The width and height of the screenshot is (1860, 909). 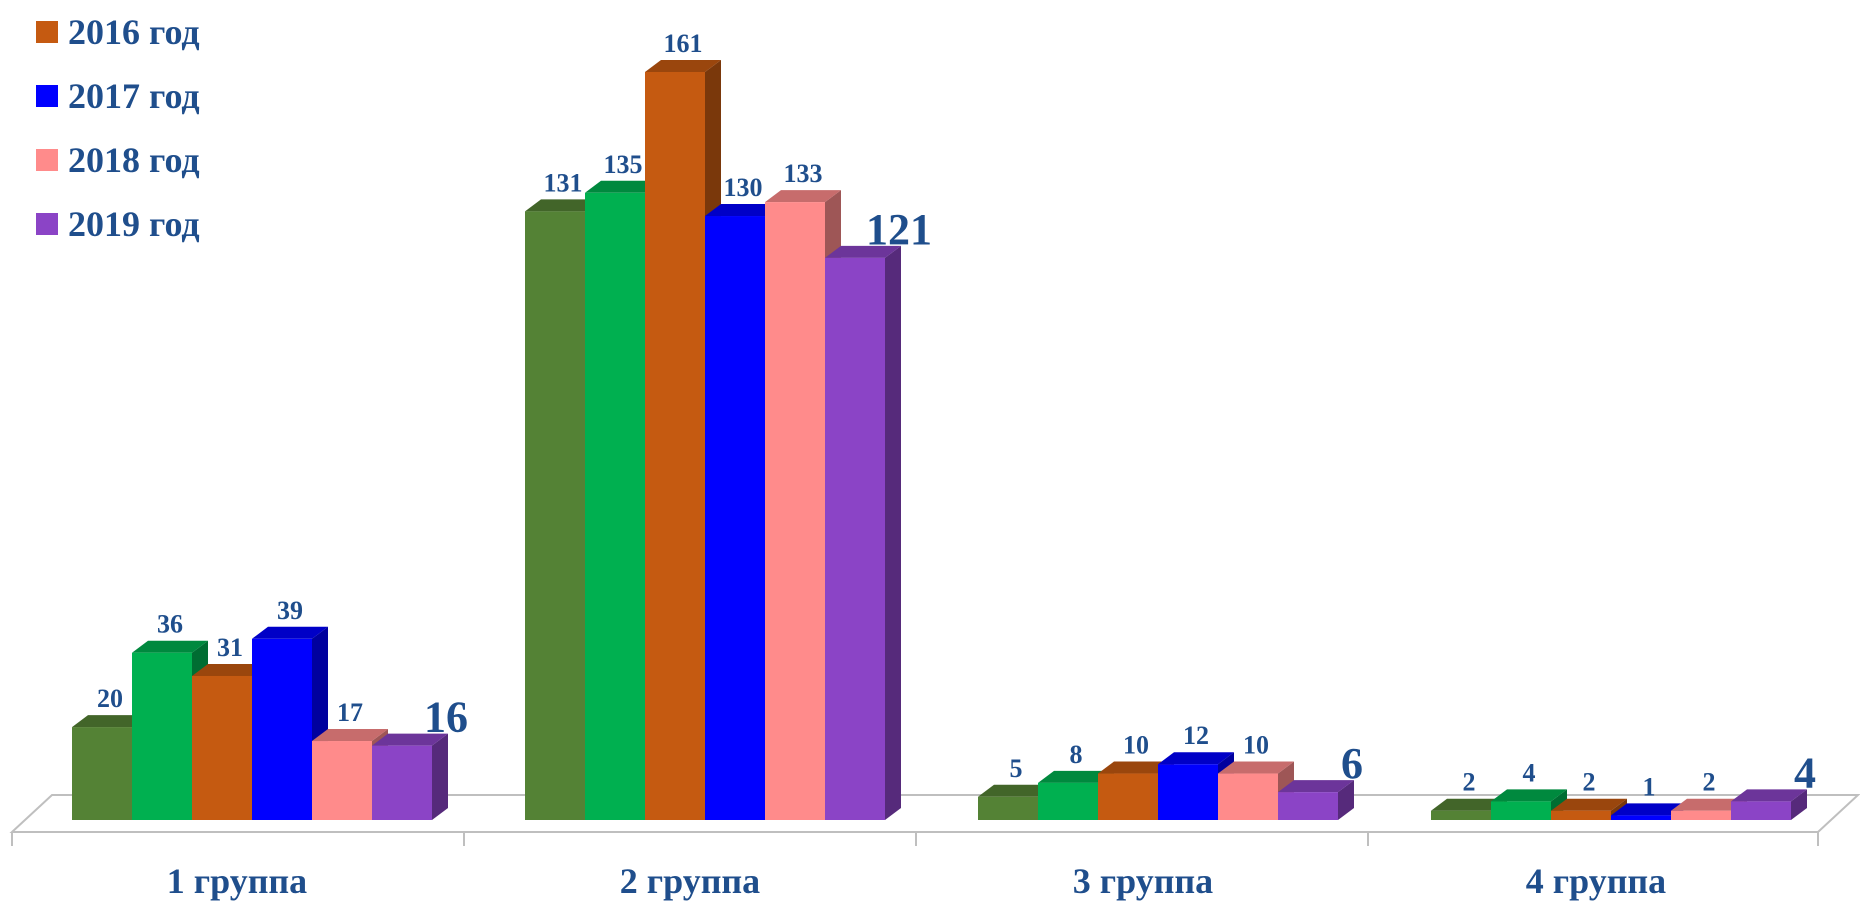 I want to click on legend-item-2018: 2018 год, so click(x=118, y=160).